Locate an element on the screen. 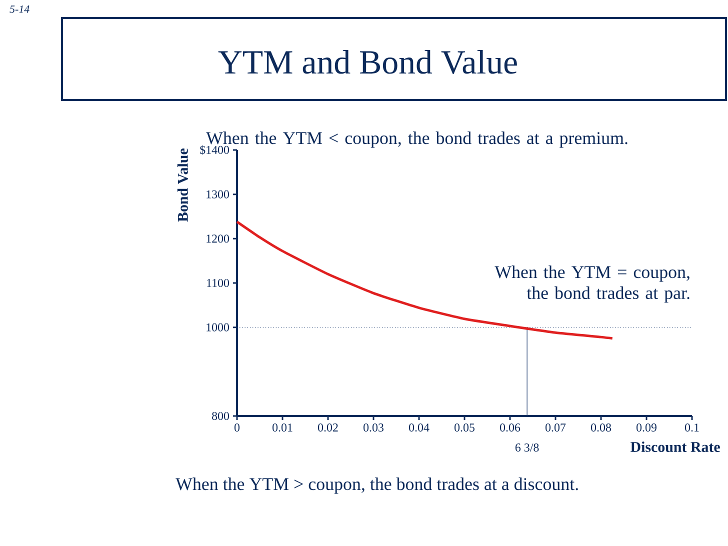  x-tick-label: 0.07 is located at coordinates (556, 428).